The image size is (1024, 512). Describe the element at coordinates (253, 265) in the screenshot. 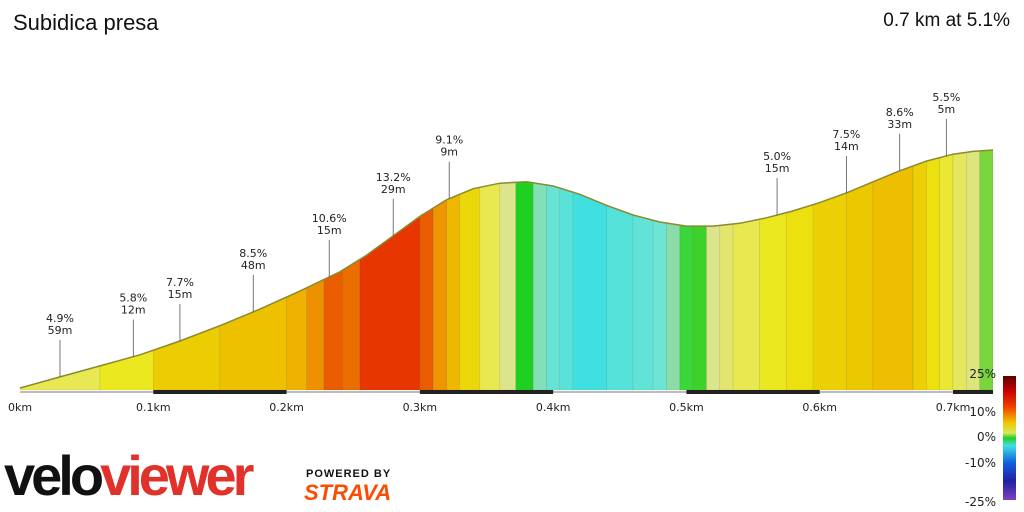

I see `annotation-length: 48m` at that location.